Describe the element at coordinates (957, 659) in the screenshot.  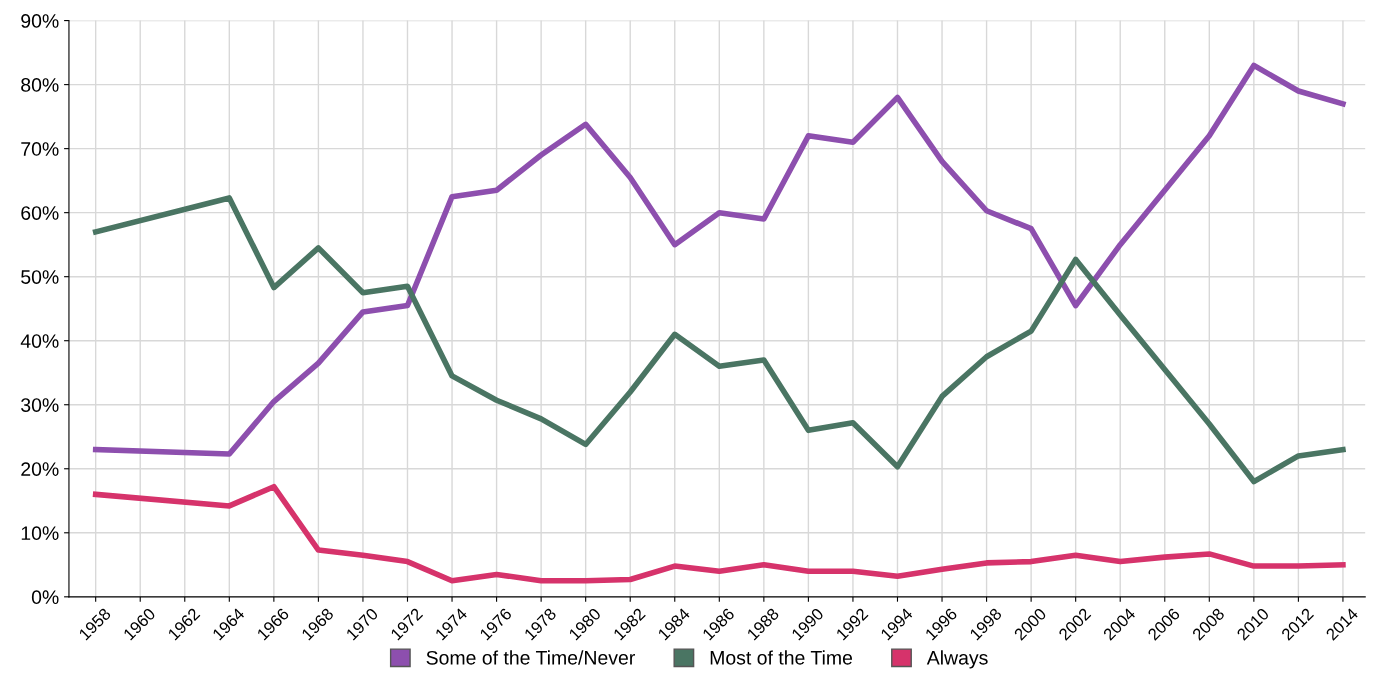
I see `legend-label: Always` at that location.